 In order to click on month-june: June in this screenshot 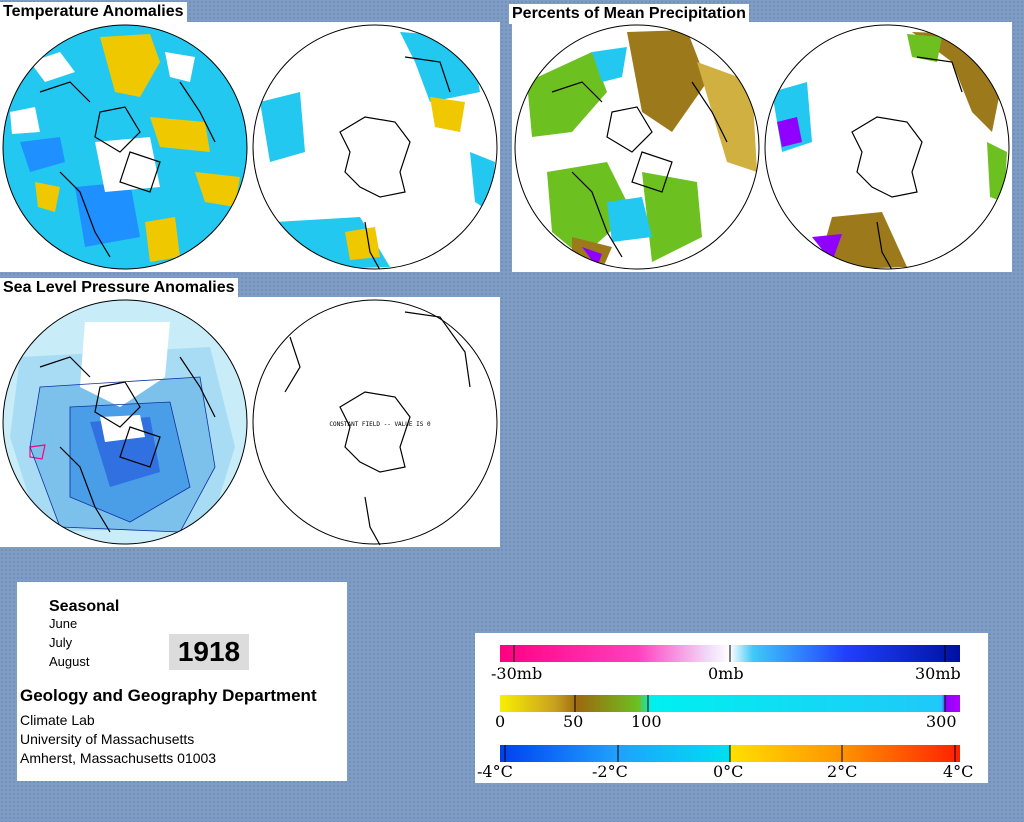, I will do `click(63, 623)`.